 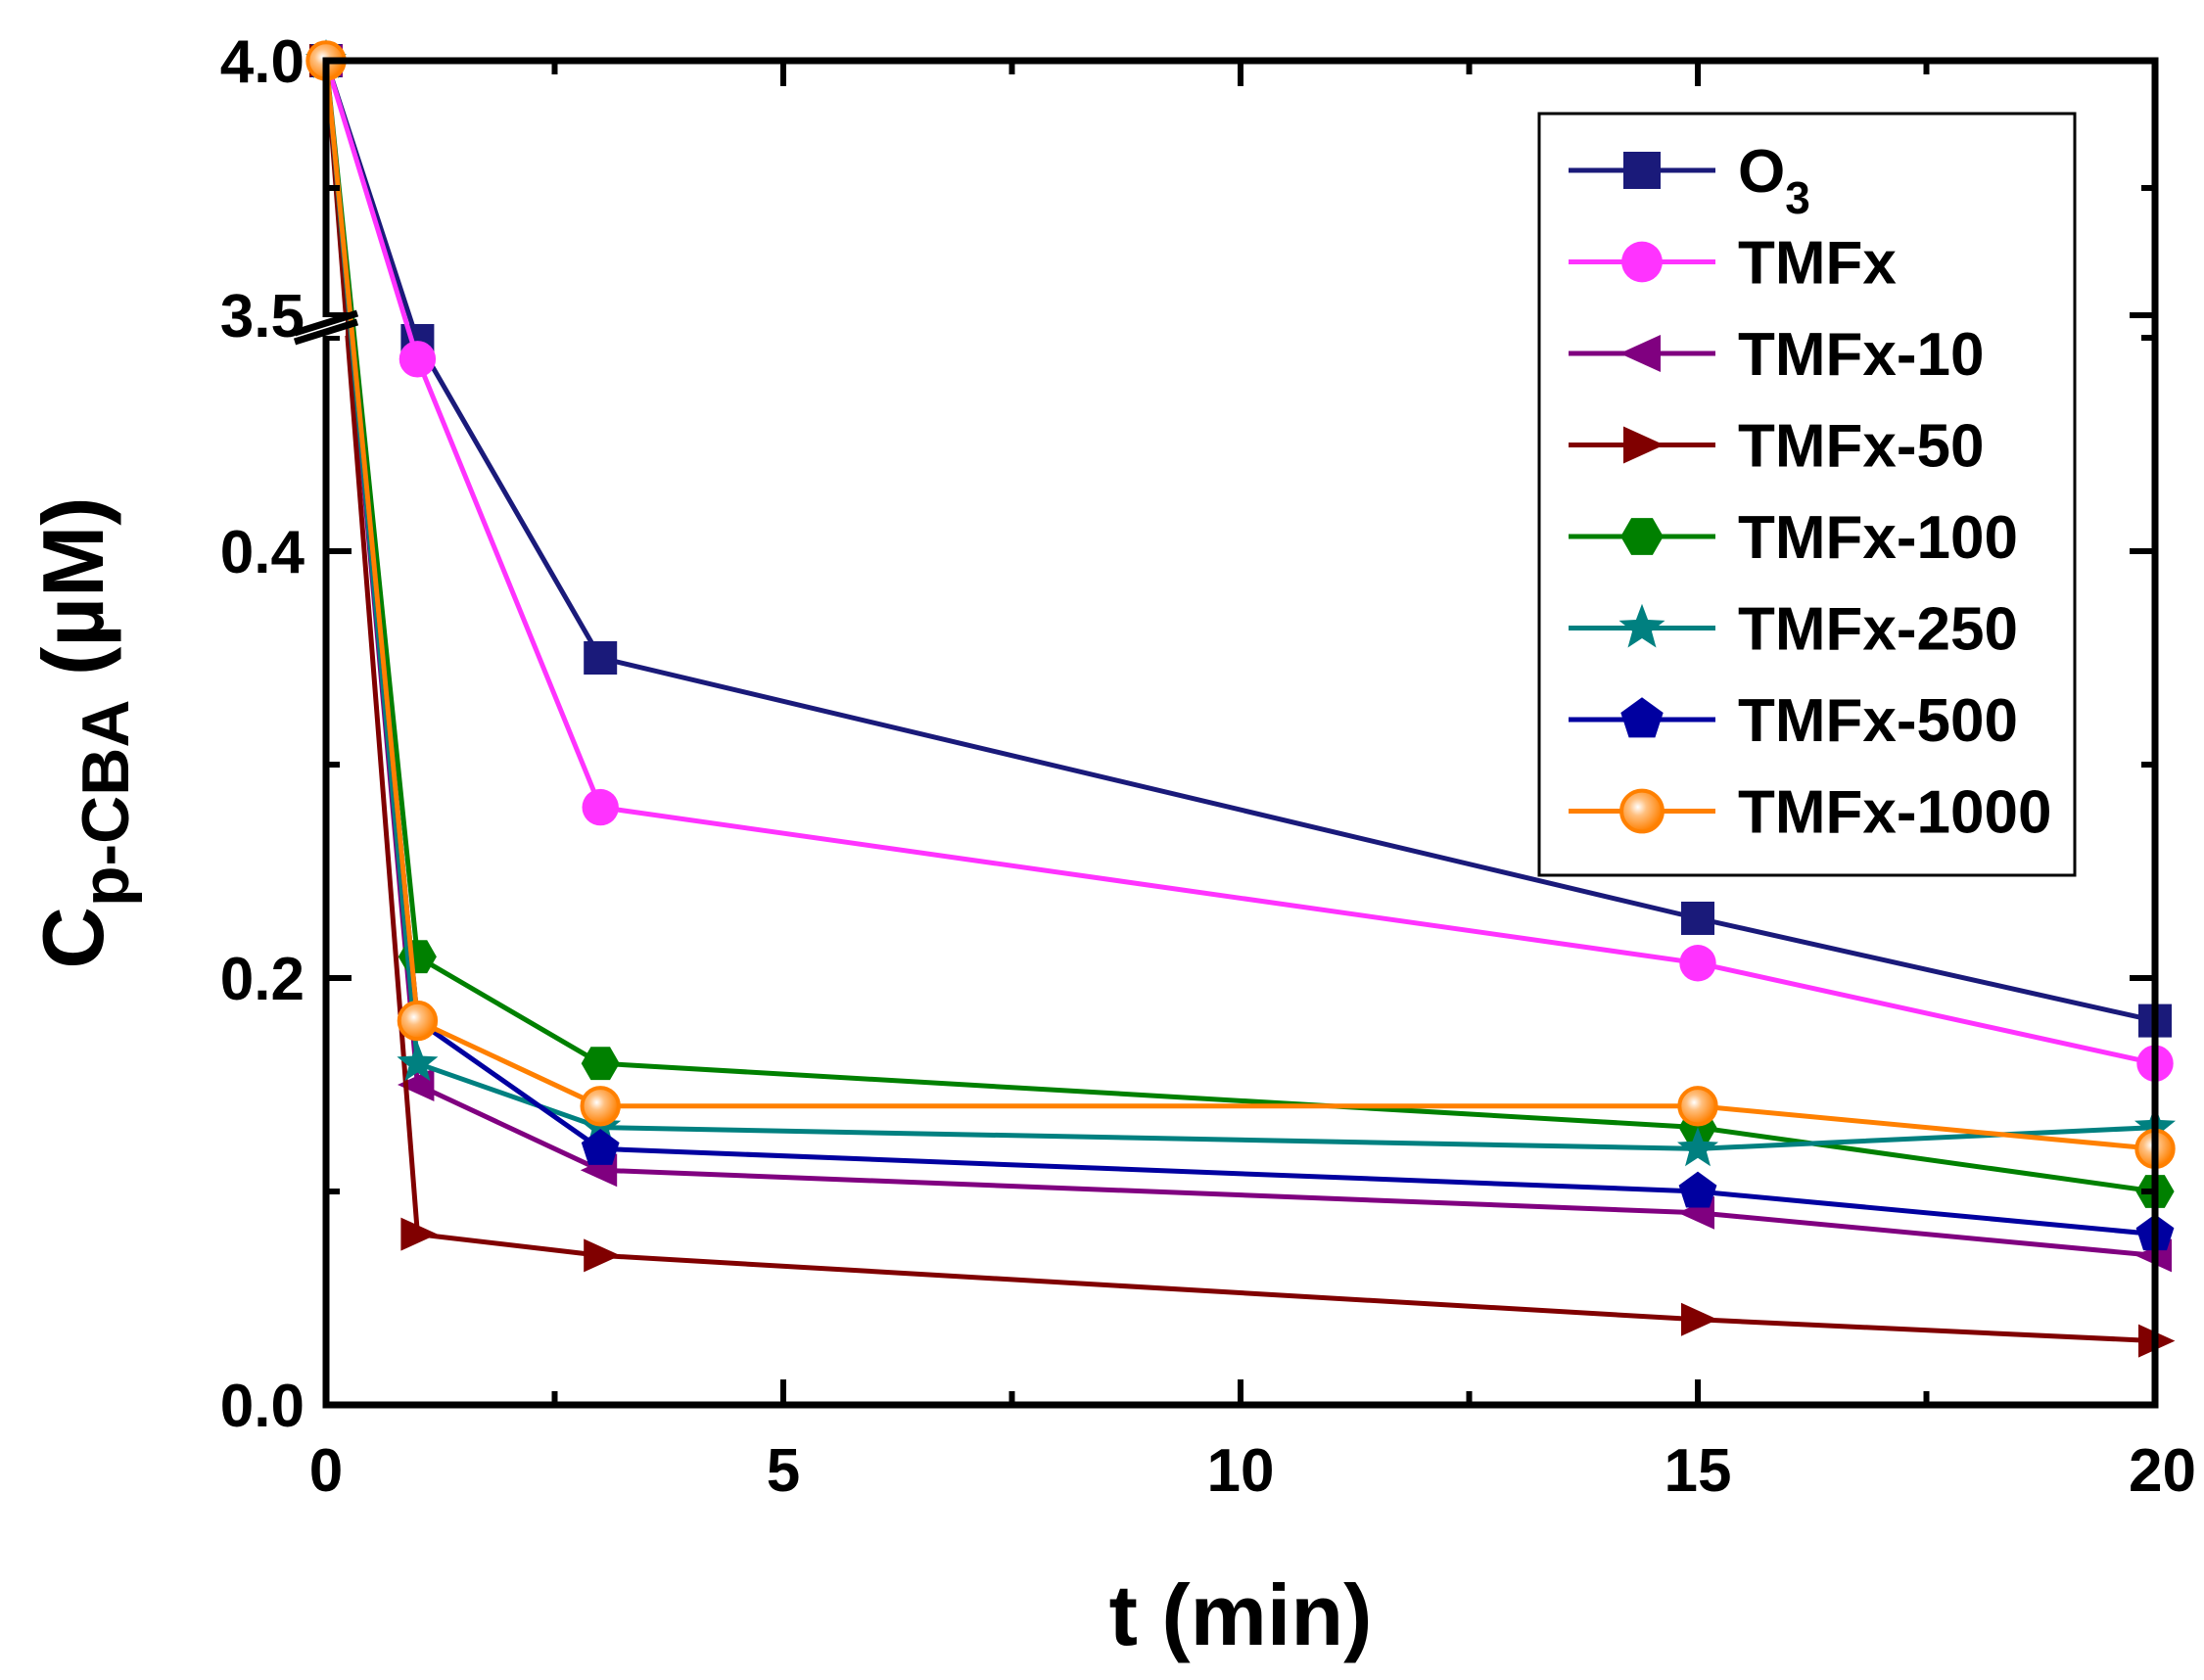 I want to click on legend-label: TMFx-100, so click(x=1878, y=538).